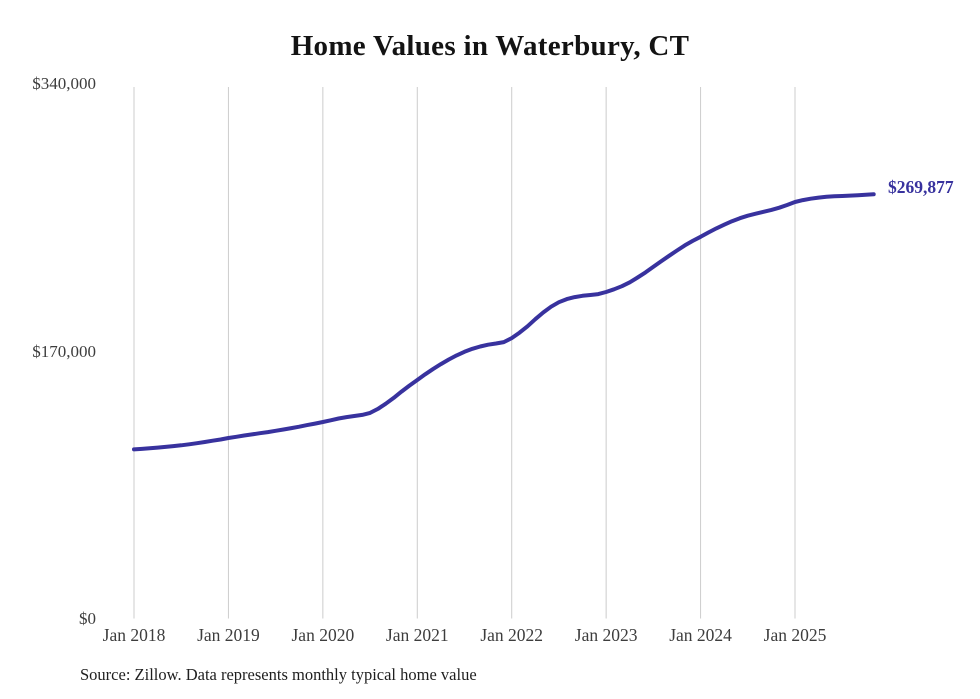 This screenshot has width=980, height=699. Describe the element at coordinates (87, 618) in the screenshot. I see `y-axis-tick-0: $0` at that location.